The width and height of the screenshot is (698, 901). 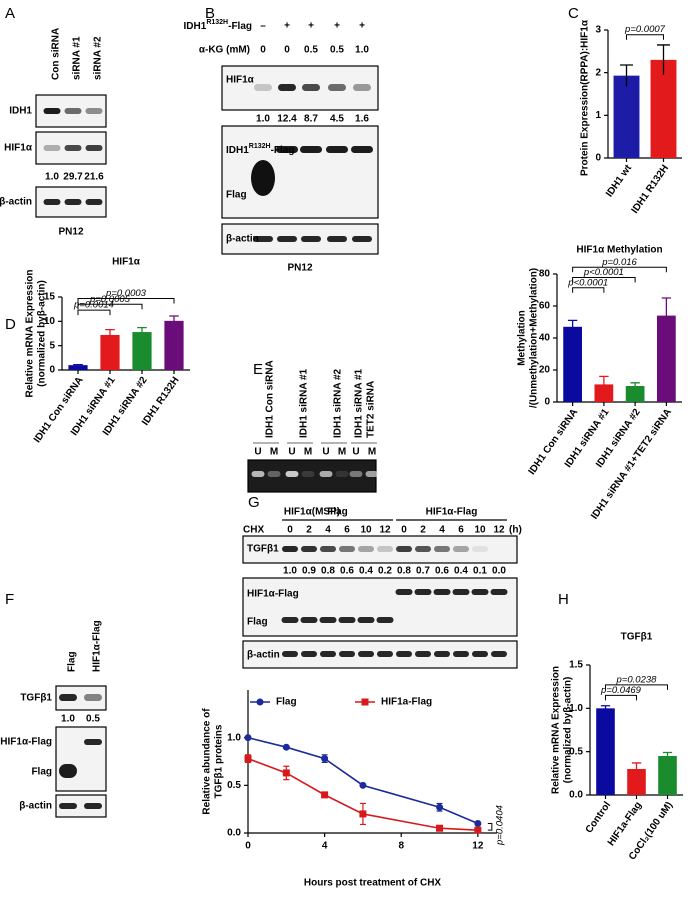 What do you see at coordinates (309, 530) in the screenshot?
I see `time-label: 2` at bounding box center [309, 530].